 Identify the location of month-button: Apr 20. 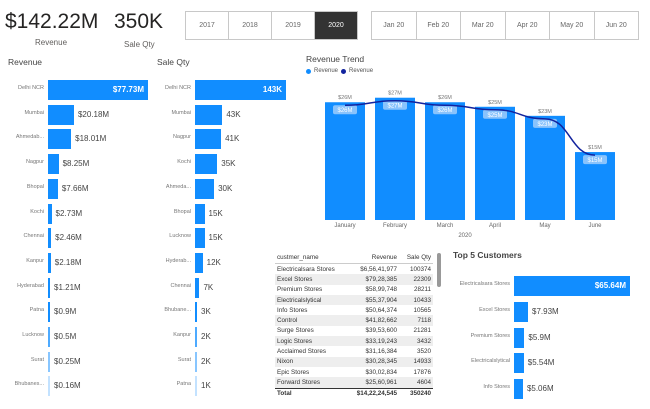
(527, 25).